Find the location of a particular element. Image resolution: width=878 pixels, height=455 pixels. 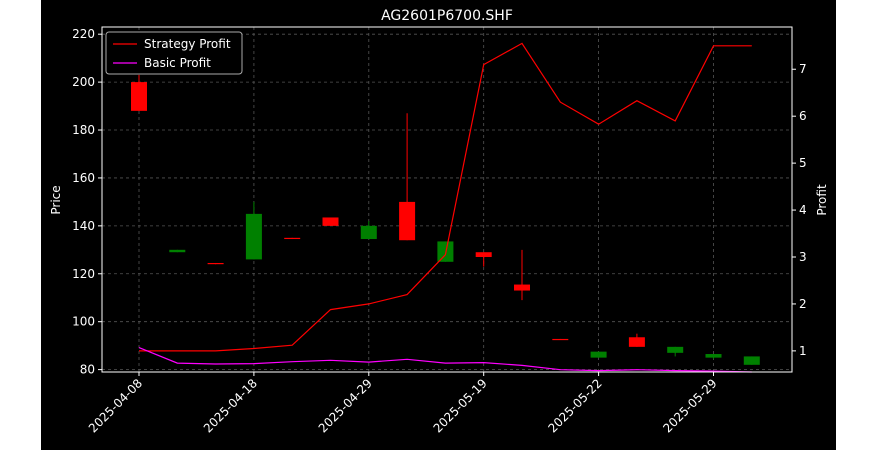

left-tick-label: 80 is located at coordinates (87, 370).